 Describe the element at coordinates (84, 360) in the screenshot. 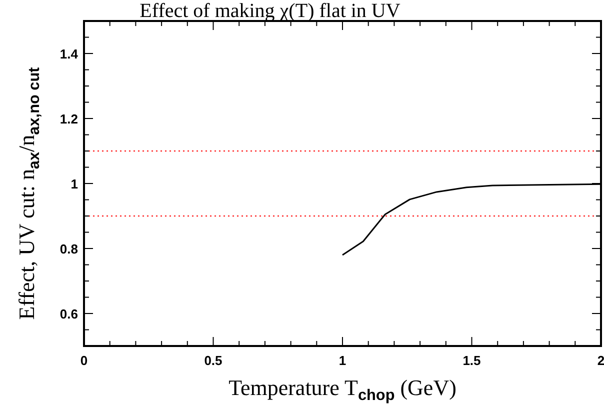

I see `x-tick-label: 0` at that location.